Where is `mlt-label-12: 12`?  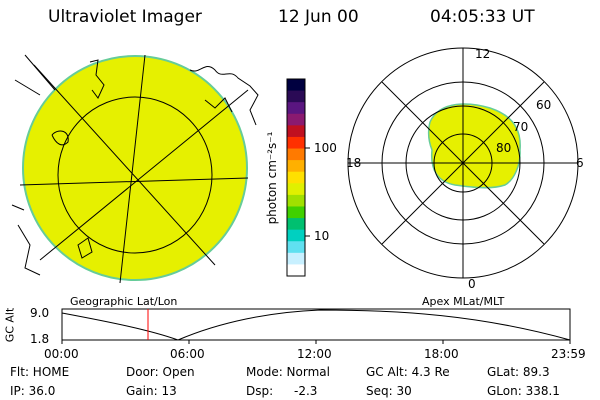 mlt-label-12: 12 is located at coordinates (483, 54).